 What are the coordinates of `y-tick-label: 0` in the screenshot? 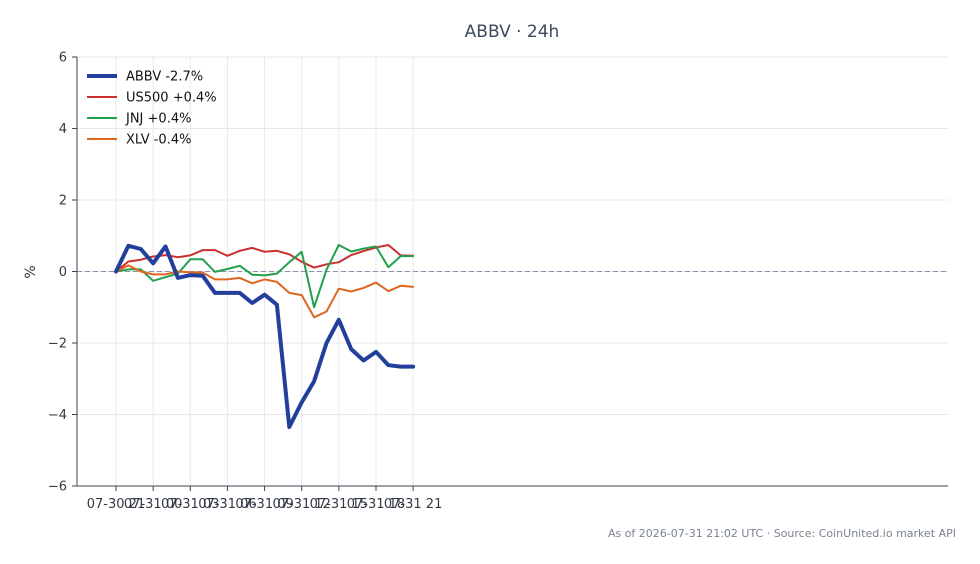 It's located at (63, 272).